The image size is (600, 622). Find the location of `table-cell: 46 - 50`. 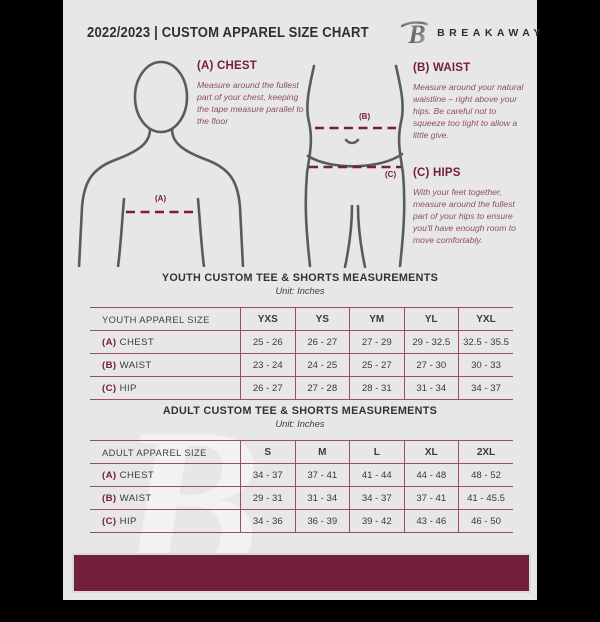

table-cell: 46 - 50 is located at coordinates (485, 521).